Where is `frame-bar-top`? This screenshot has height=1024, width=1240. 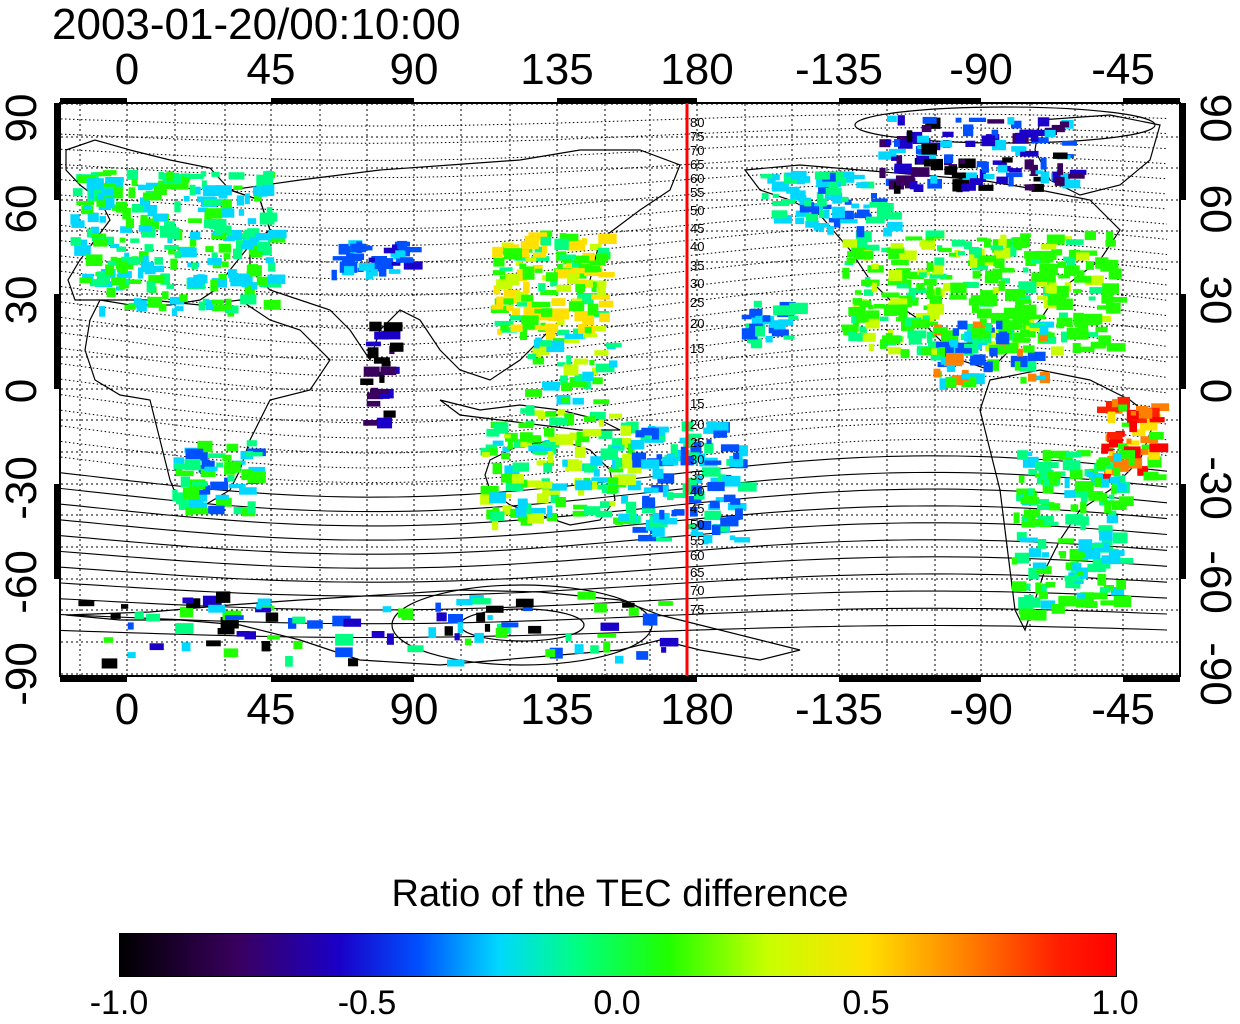
frame-bar-top is located at coordinates (342, 101).